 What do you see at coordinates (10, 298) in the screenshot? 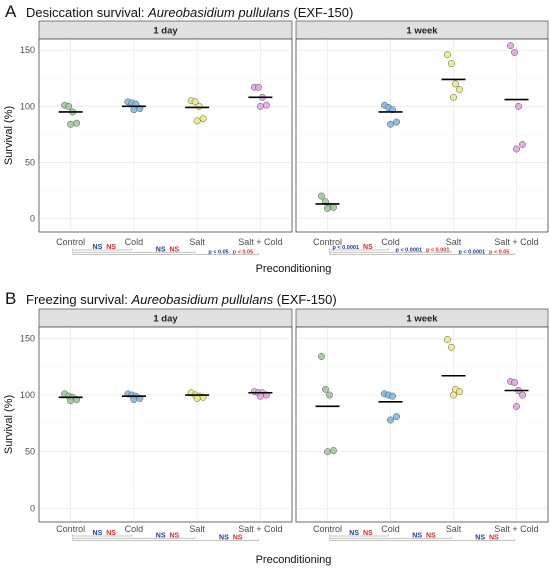
I see `panel-letter: B` at bounding box center [10, 298].